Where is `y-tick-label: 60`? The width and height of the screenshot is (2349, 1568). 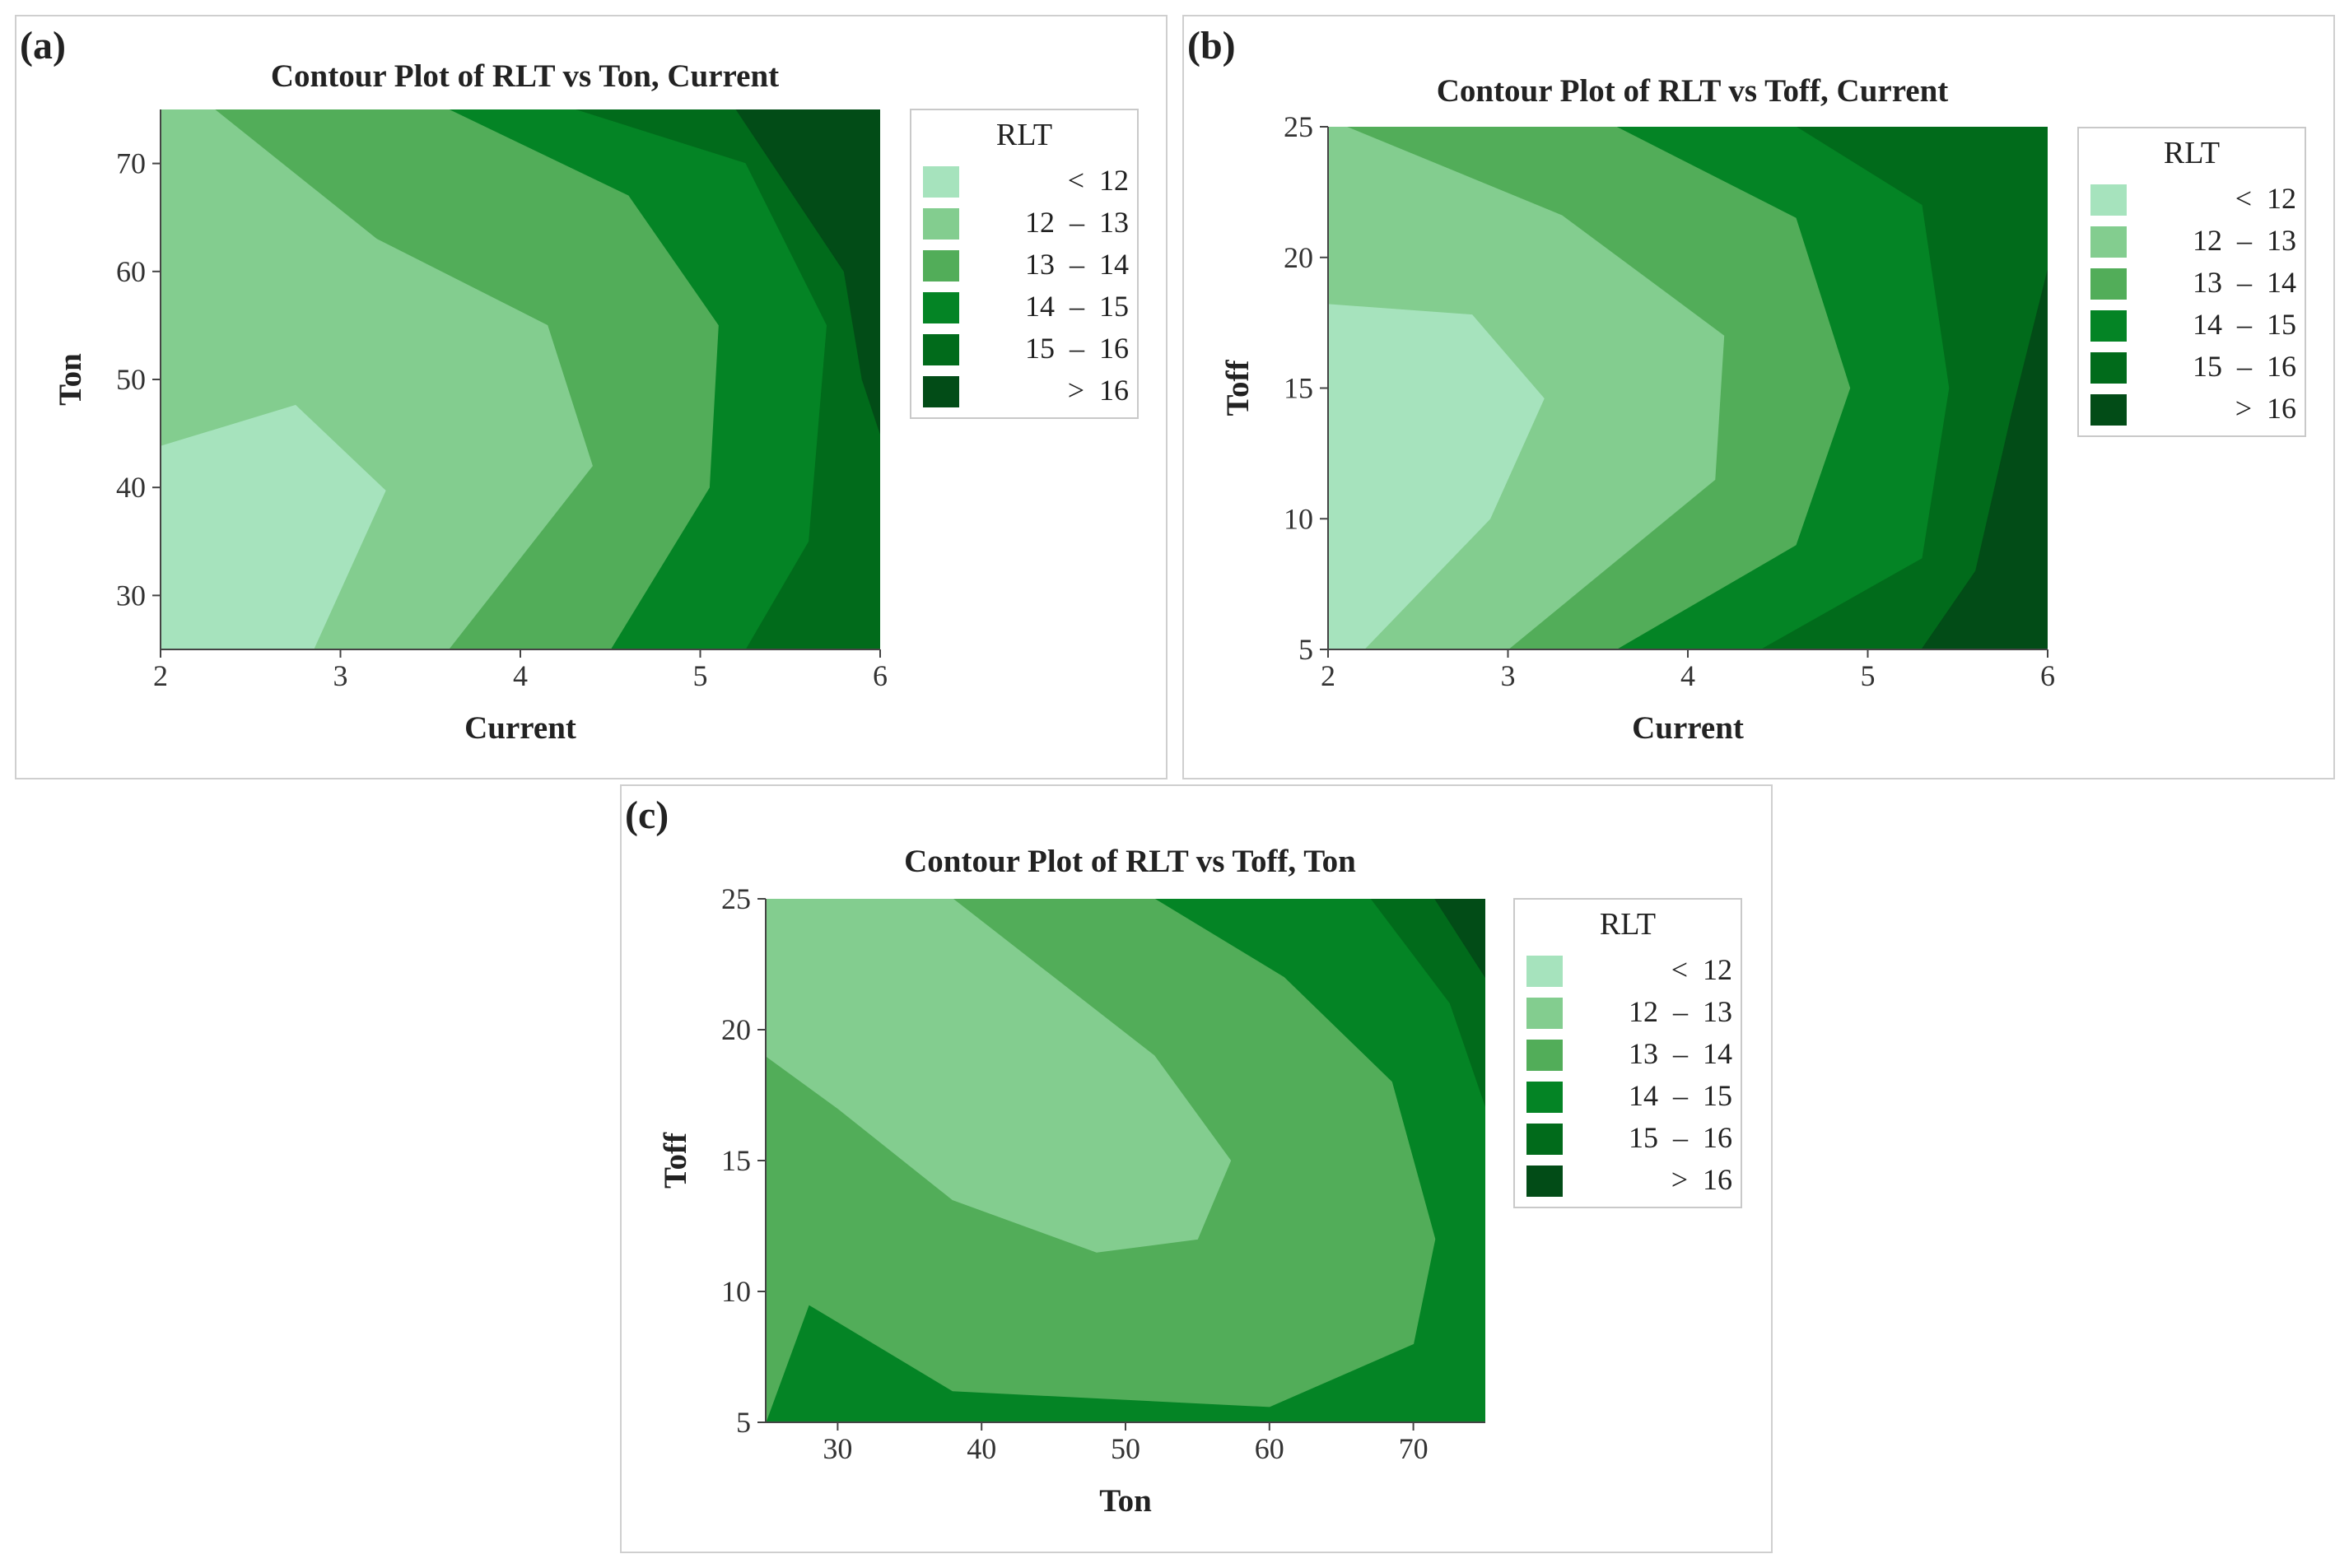 y-tick-label: 60 is located at coordinates (131, 271).